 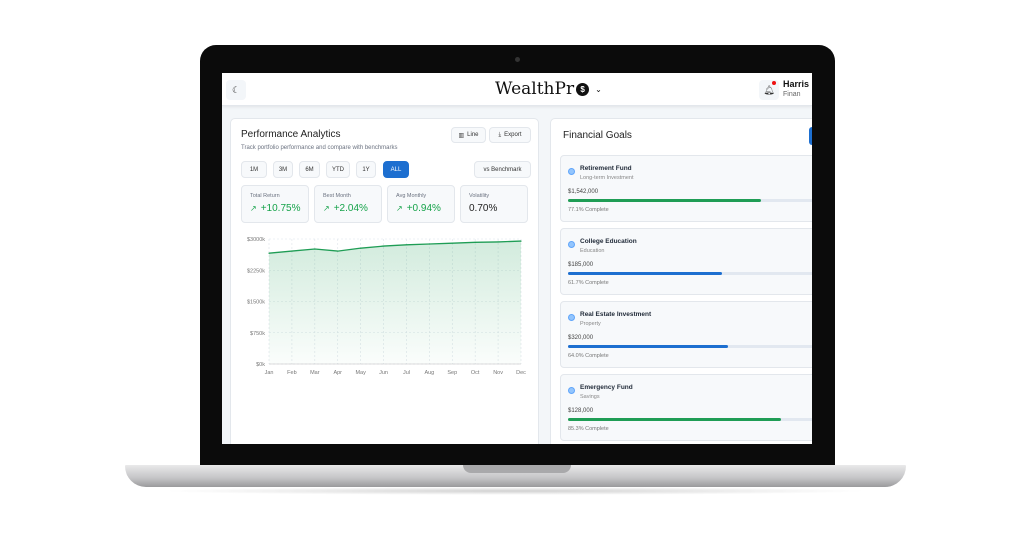 What do you see at coordinates (513, 135) in the screenshot?
I see `export-label: Export` at bounding box center [513, 135].